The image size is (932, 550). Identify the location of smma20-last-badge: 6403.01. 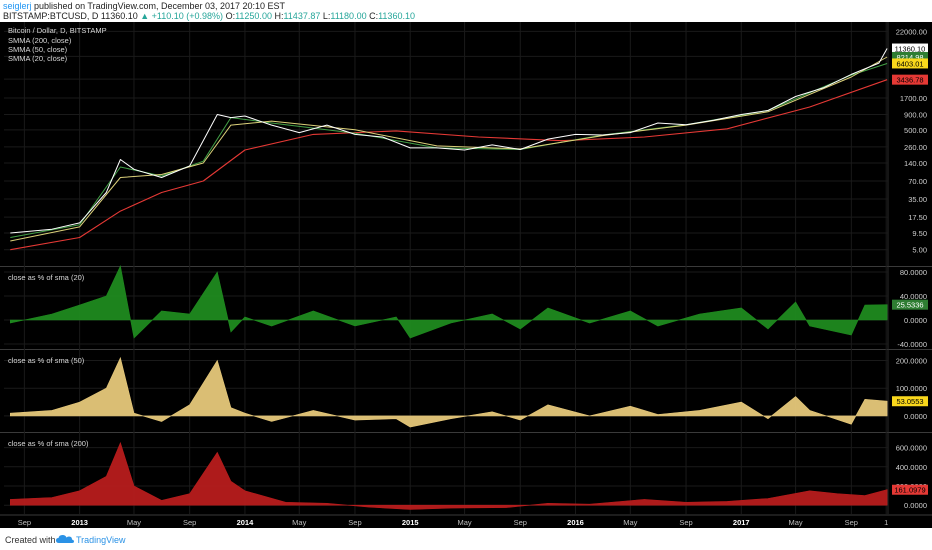
(909, 63).